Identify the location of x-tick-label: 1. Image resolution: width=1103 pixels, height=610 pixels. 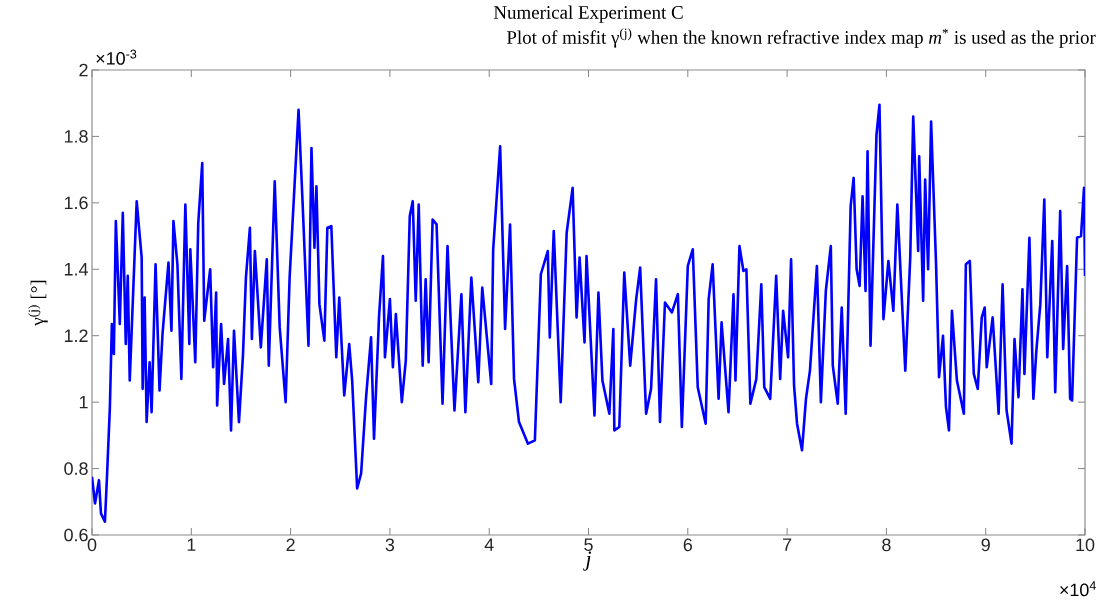
(191, 544).